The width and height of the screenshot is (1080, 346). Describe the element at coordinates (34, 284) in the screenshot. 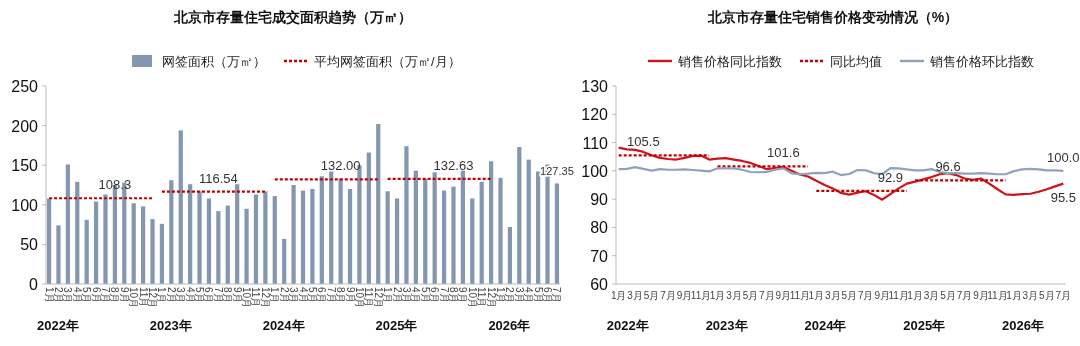

I see `y-tick-label: 0` at that location.